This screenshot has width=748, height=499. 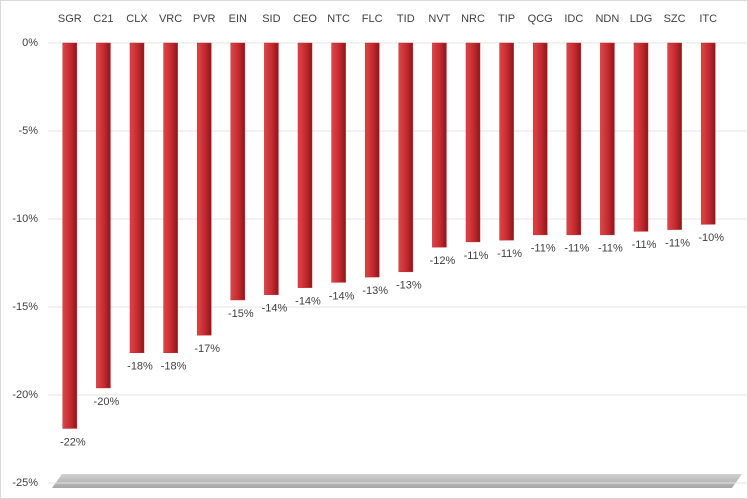 I want to click on y-tick-label: -10%, so click(x=25, y=219).